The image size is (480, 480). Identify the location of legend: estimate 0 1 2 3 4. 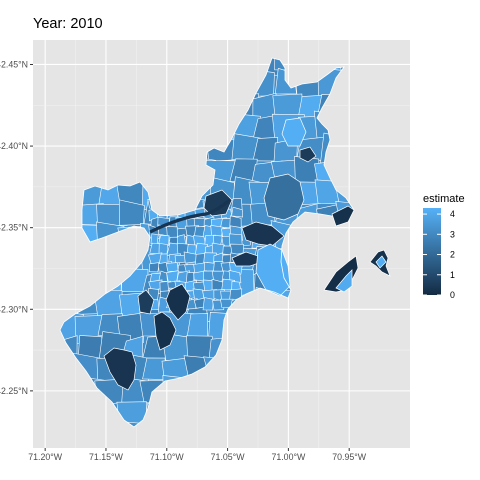
(444, 246).